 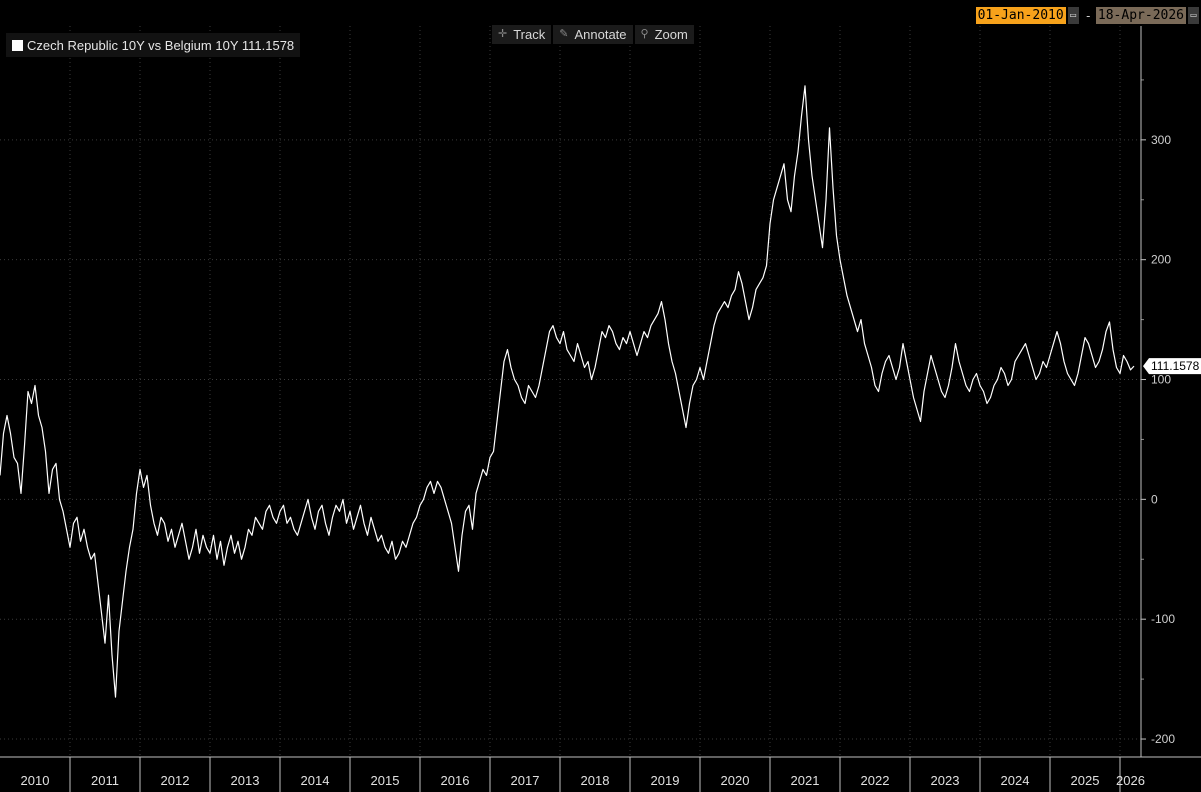 What do you see at coordinates (671, 34) in the screenshot?
I see `zoom-label: Zoom` at bounding box center [671, 34].